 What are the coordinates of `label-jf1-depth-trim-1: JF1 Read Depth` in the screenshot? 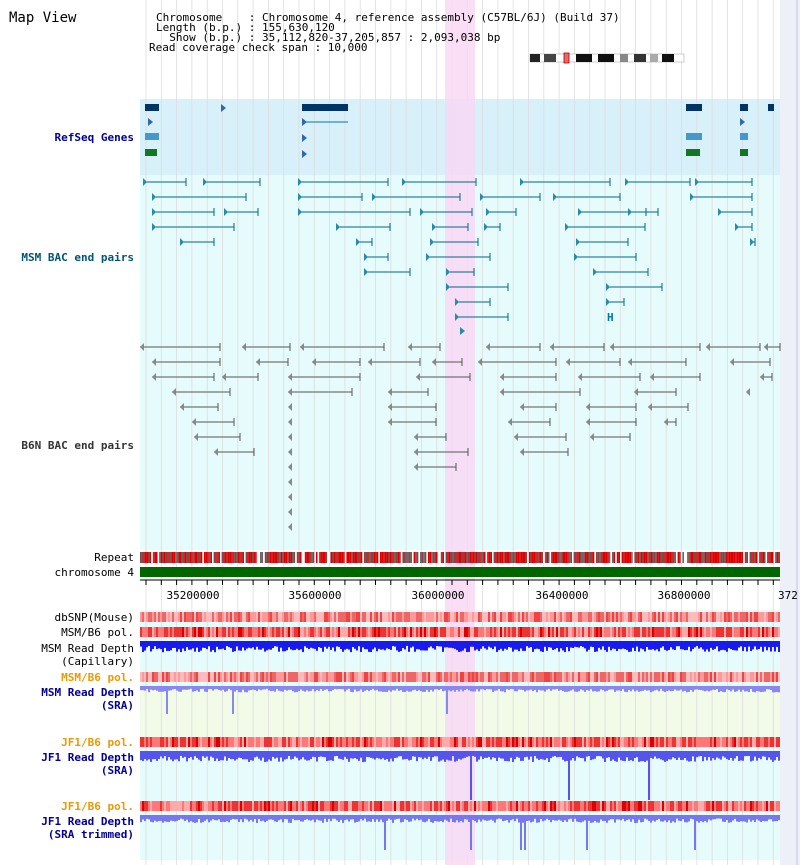 It's located at (87, 821).